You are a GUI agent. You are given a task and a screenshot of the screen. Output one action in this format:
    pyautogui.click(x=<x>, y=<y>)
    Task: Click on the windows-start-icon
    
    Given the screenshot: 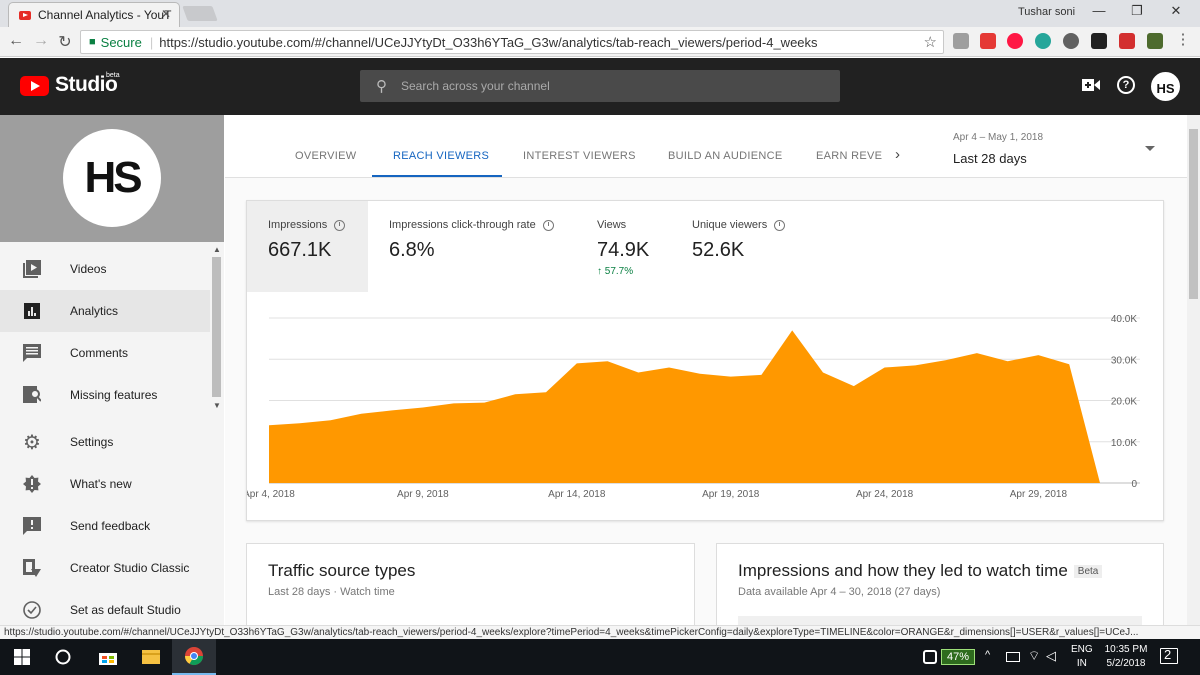 What is the action you would take?
    pyautogui.click(x=22, y=657)
    